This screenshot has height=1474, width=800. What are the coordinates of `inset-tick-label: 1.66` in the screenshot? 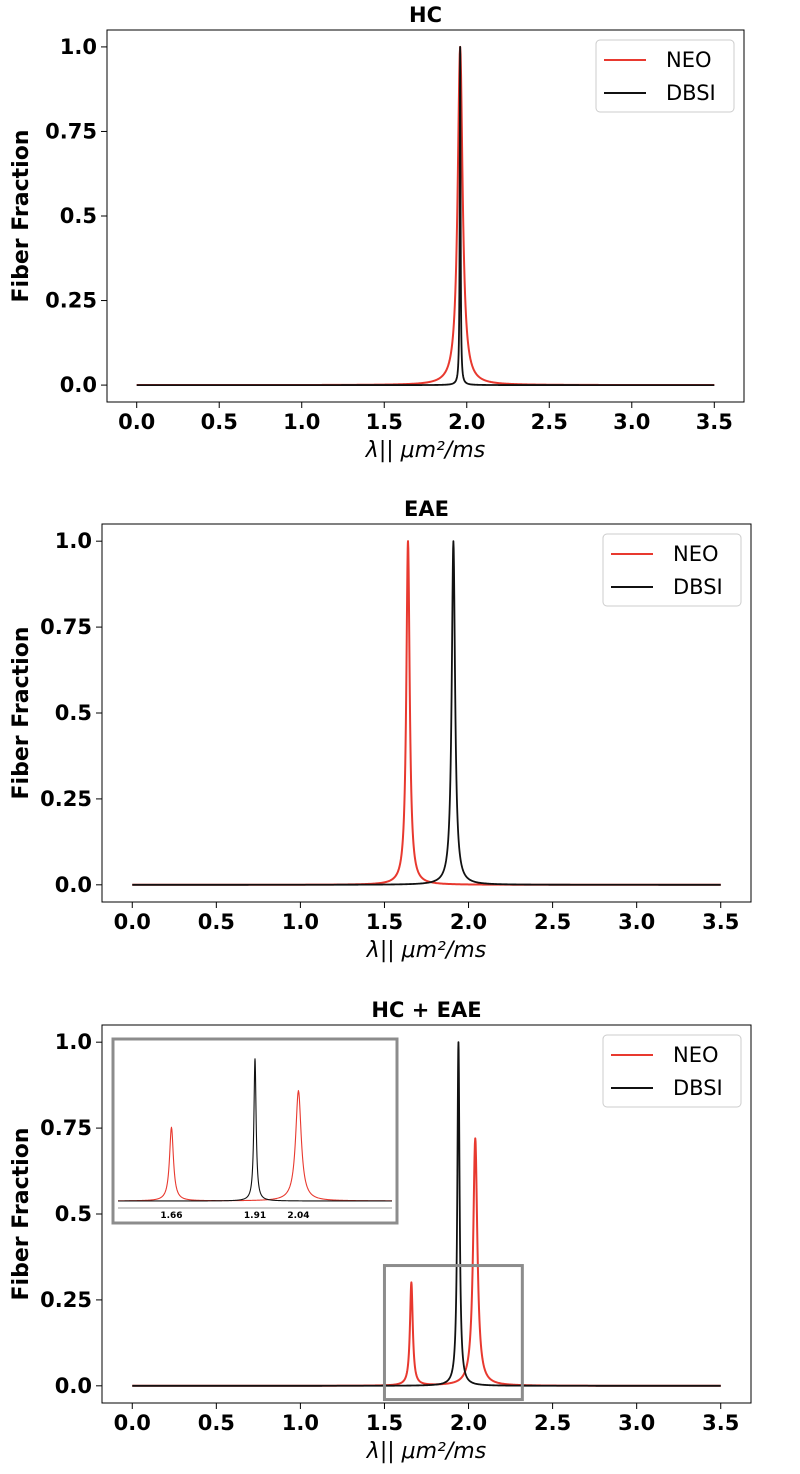 It's located at (171, 1216).